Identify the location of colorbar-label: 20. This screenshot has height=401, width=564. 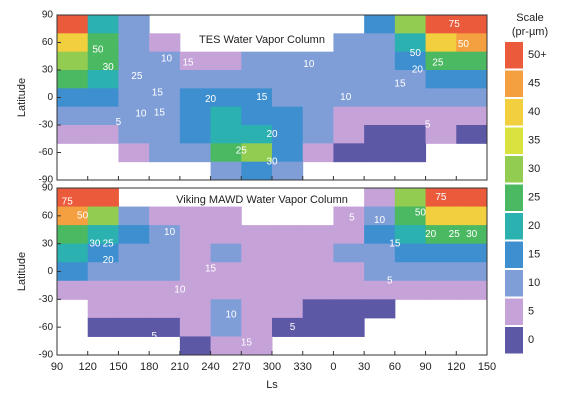
(534, 226).